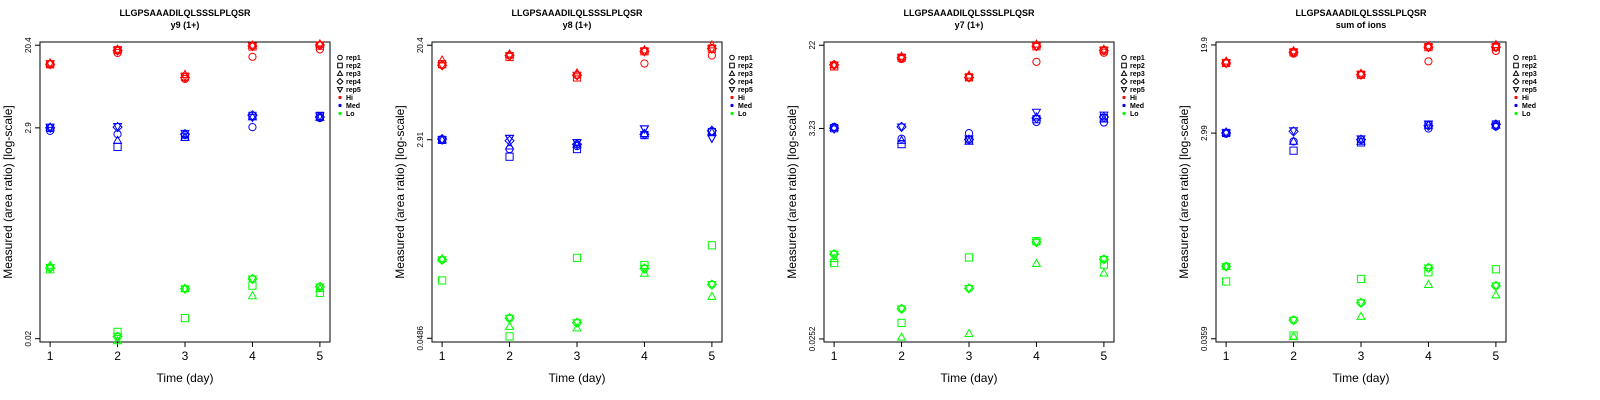 This screenshot has width=1600, height=400. What do you see at coordinates (420, 139) in the screenshot?
I see `y-tick-label: 2.91` at bounding box center [420, 139].